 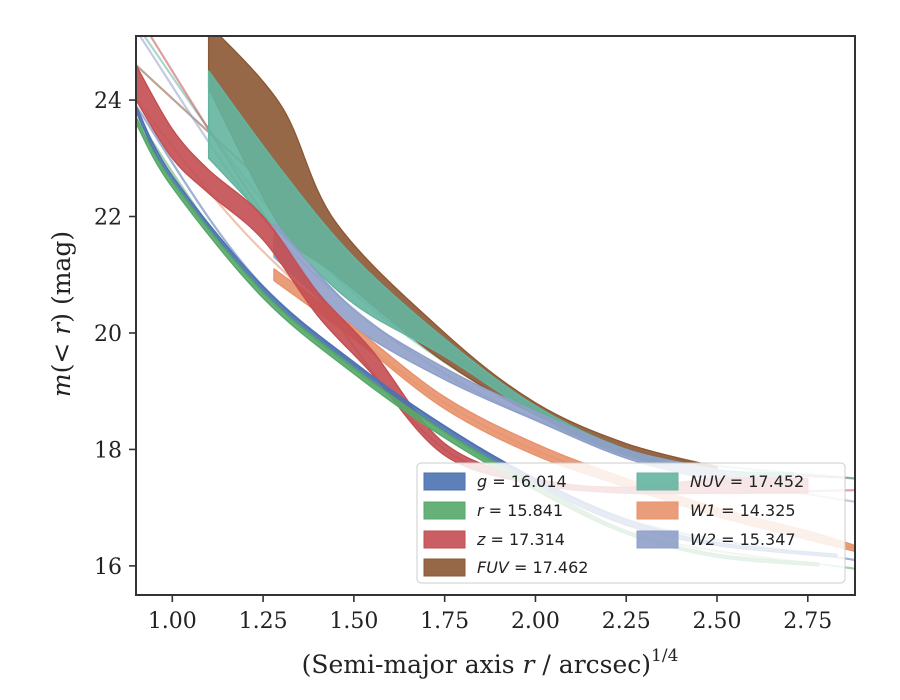 I want to click on legend-item-g: g = 16.014, so click(x=495, y=481).